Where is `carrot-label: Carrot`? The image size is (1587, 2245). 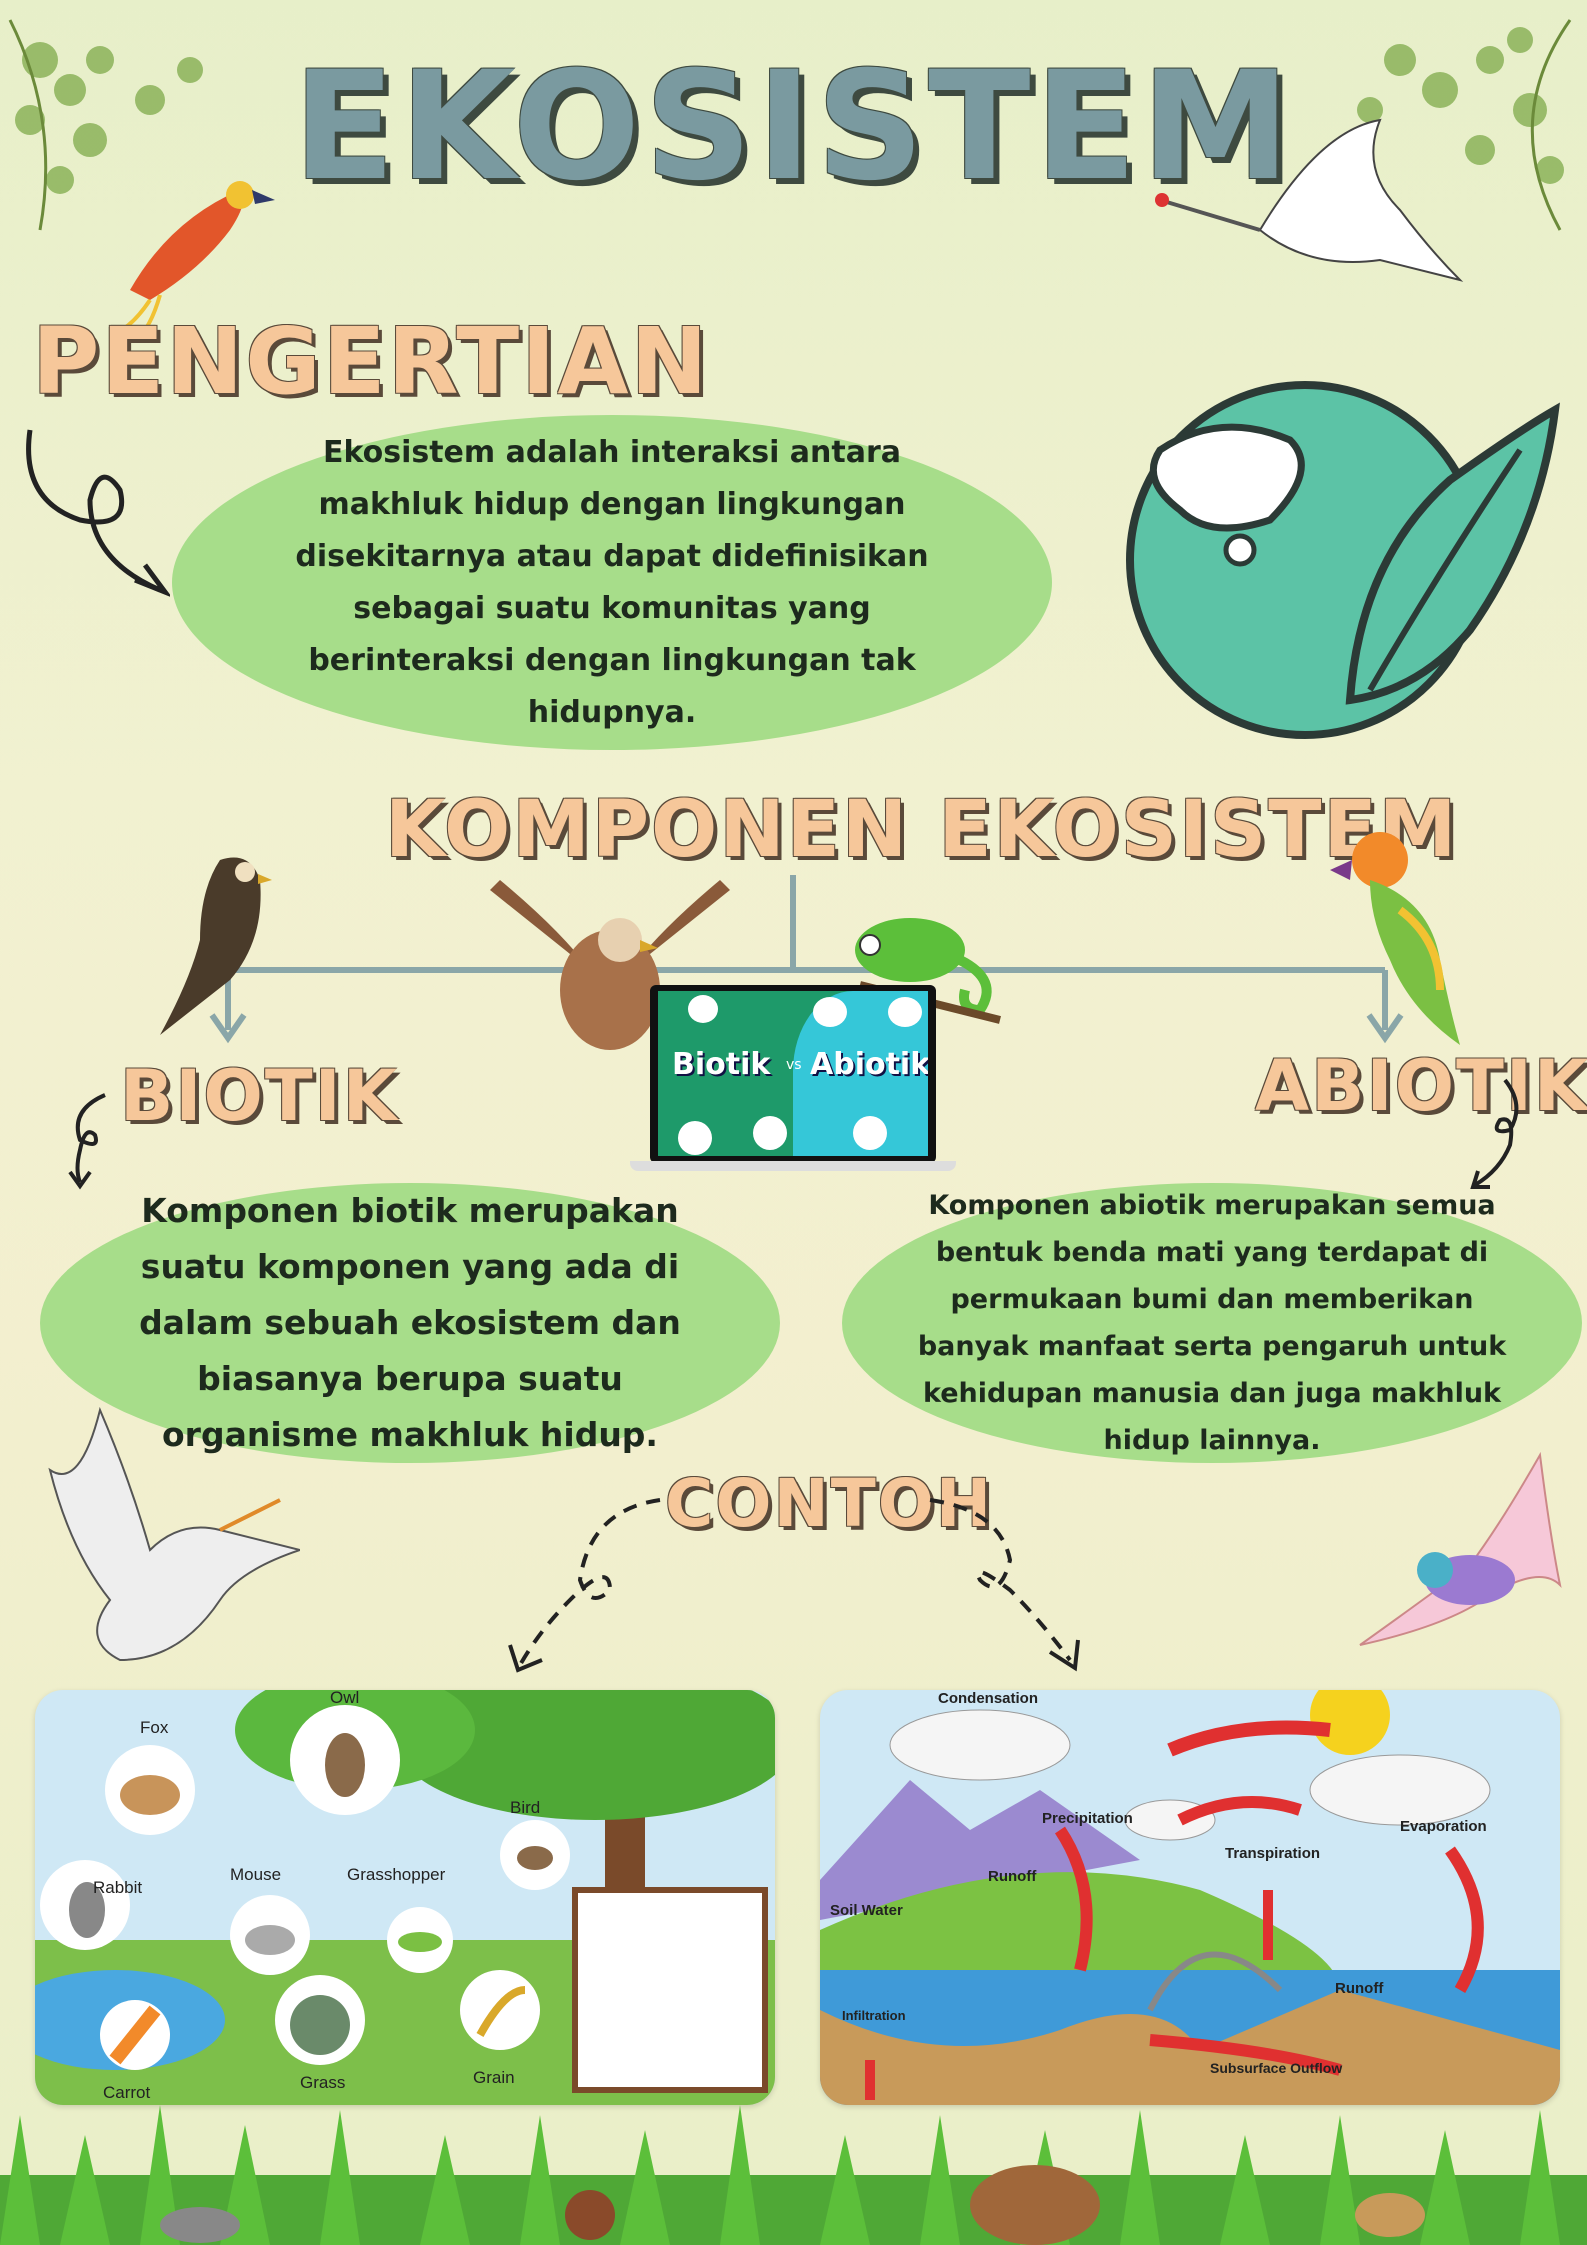
carrot-label: Carrot is located at coordinates (127, 2092).